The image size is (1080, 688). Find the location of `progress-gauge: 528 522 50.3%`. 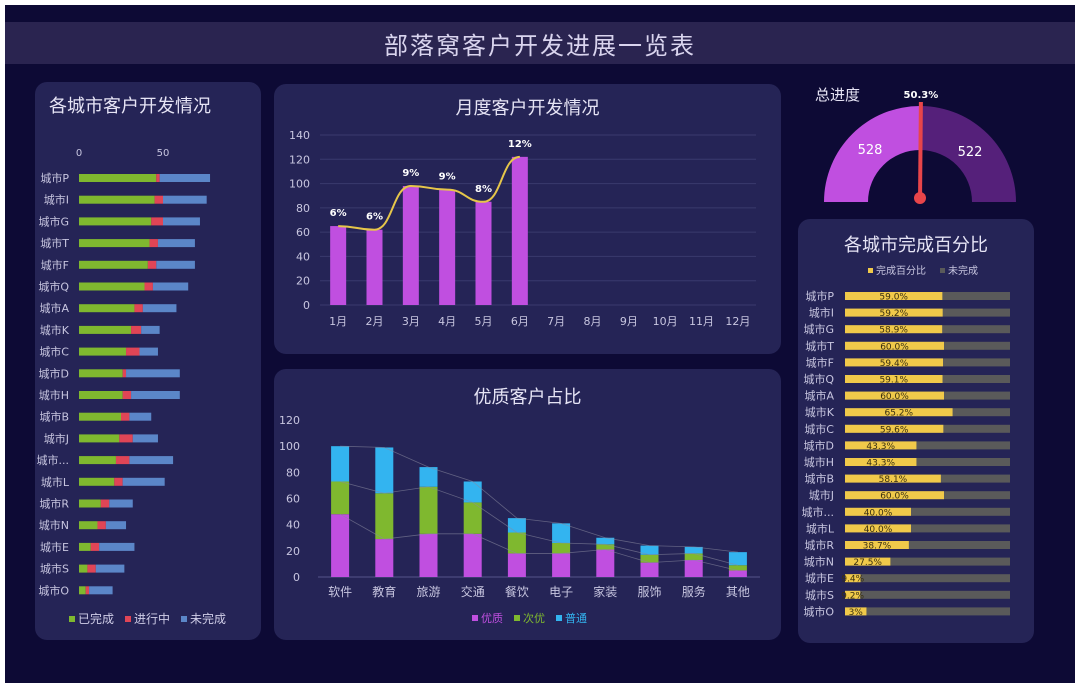

progress-gauge: 528 522 50.3% is located at coordinates (920, 147).